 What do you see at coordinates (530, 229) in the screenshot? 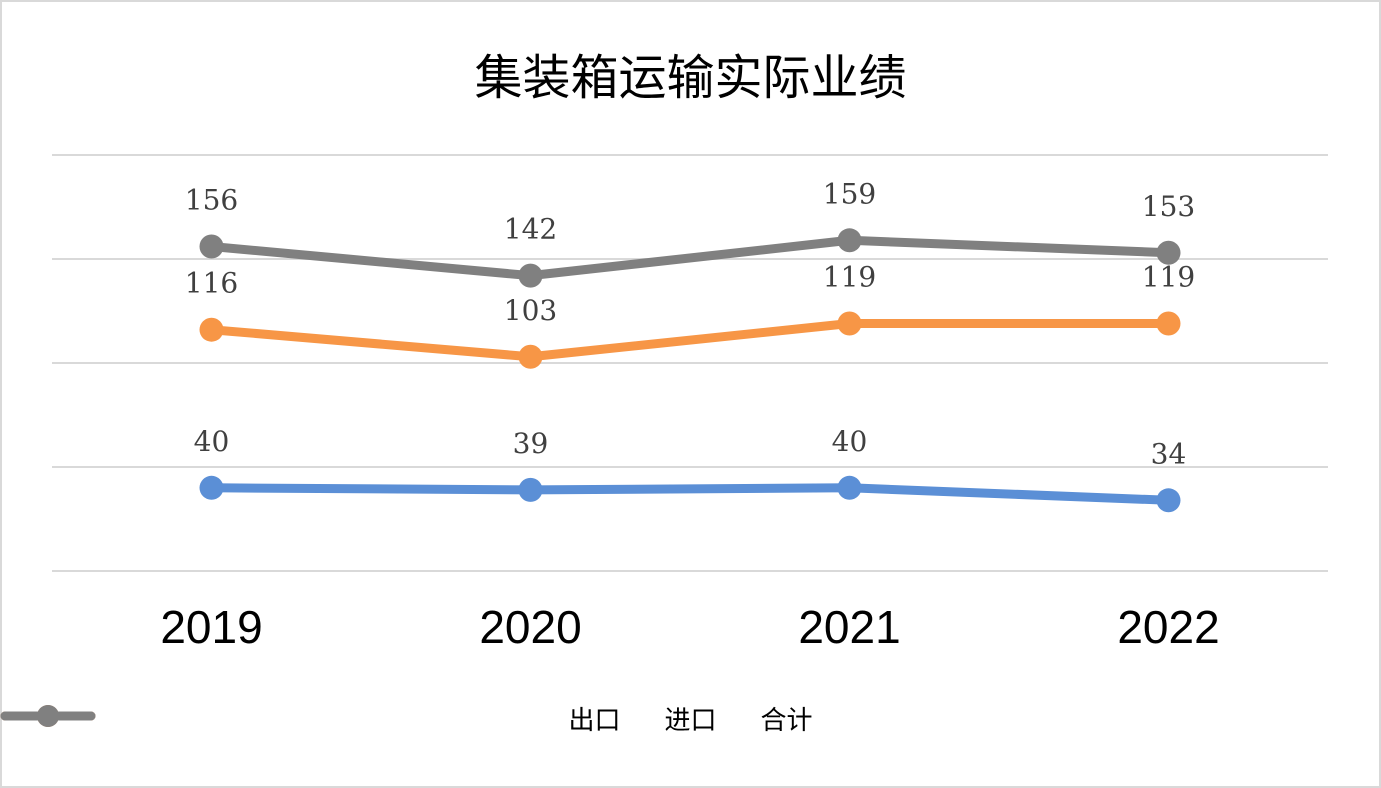
I see `data-label: 142` at bounding box center [530, 229].